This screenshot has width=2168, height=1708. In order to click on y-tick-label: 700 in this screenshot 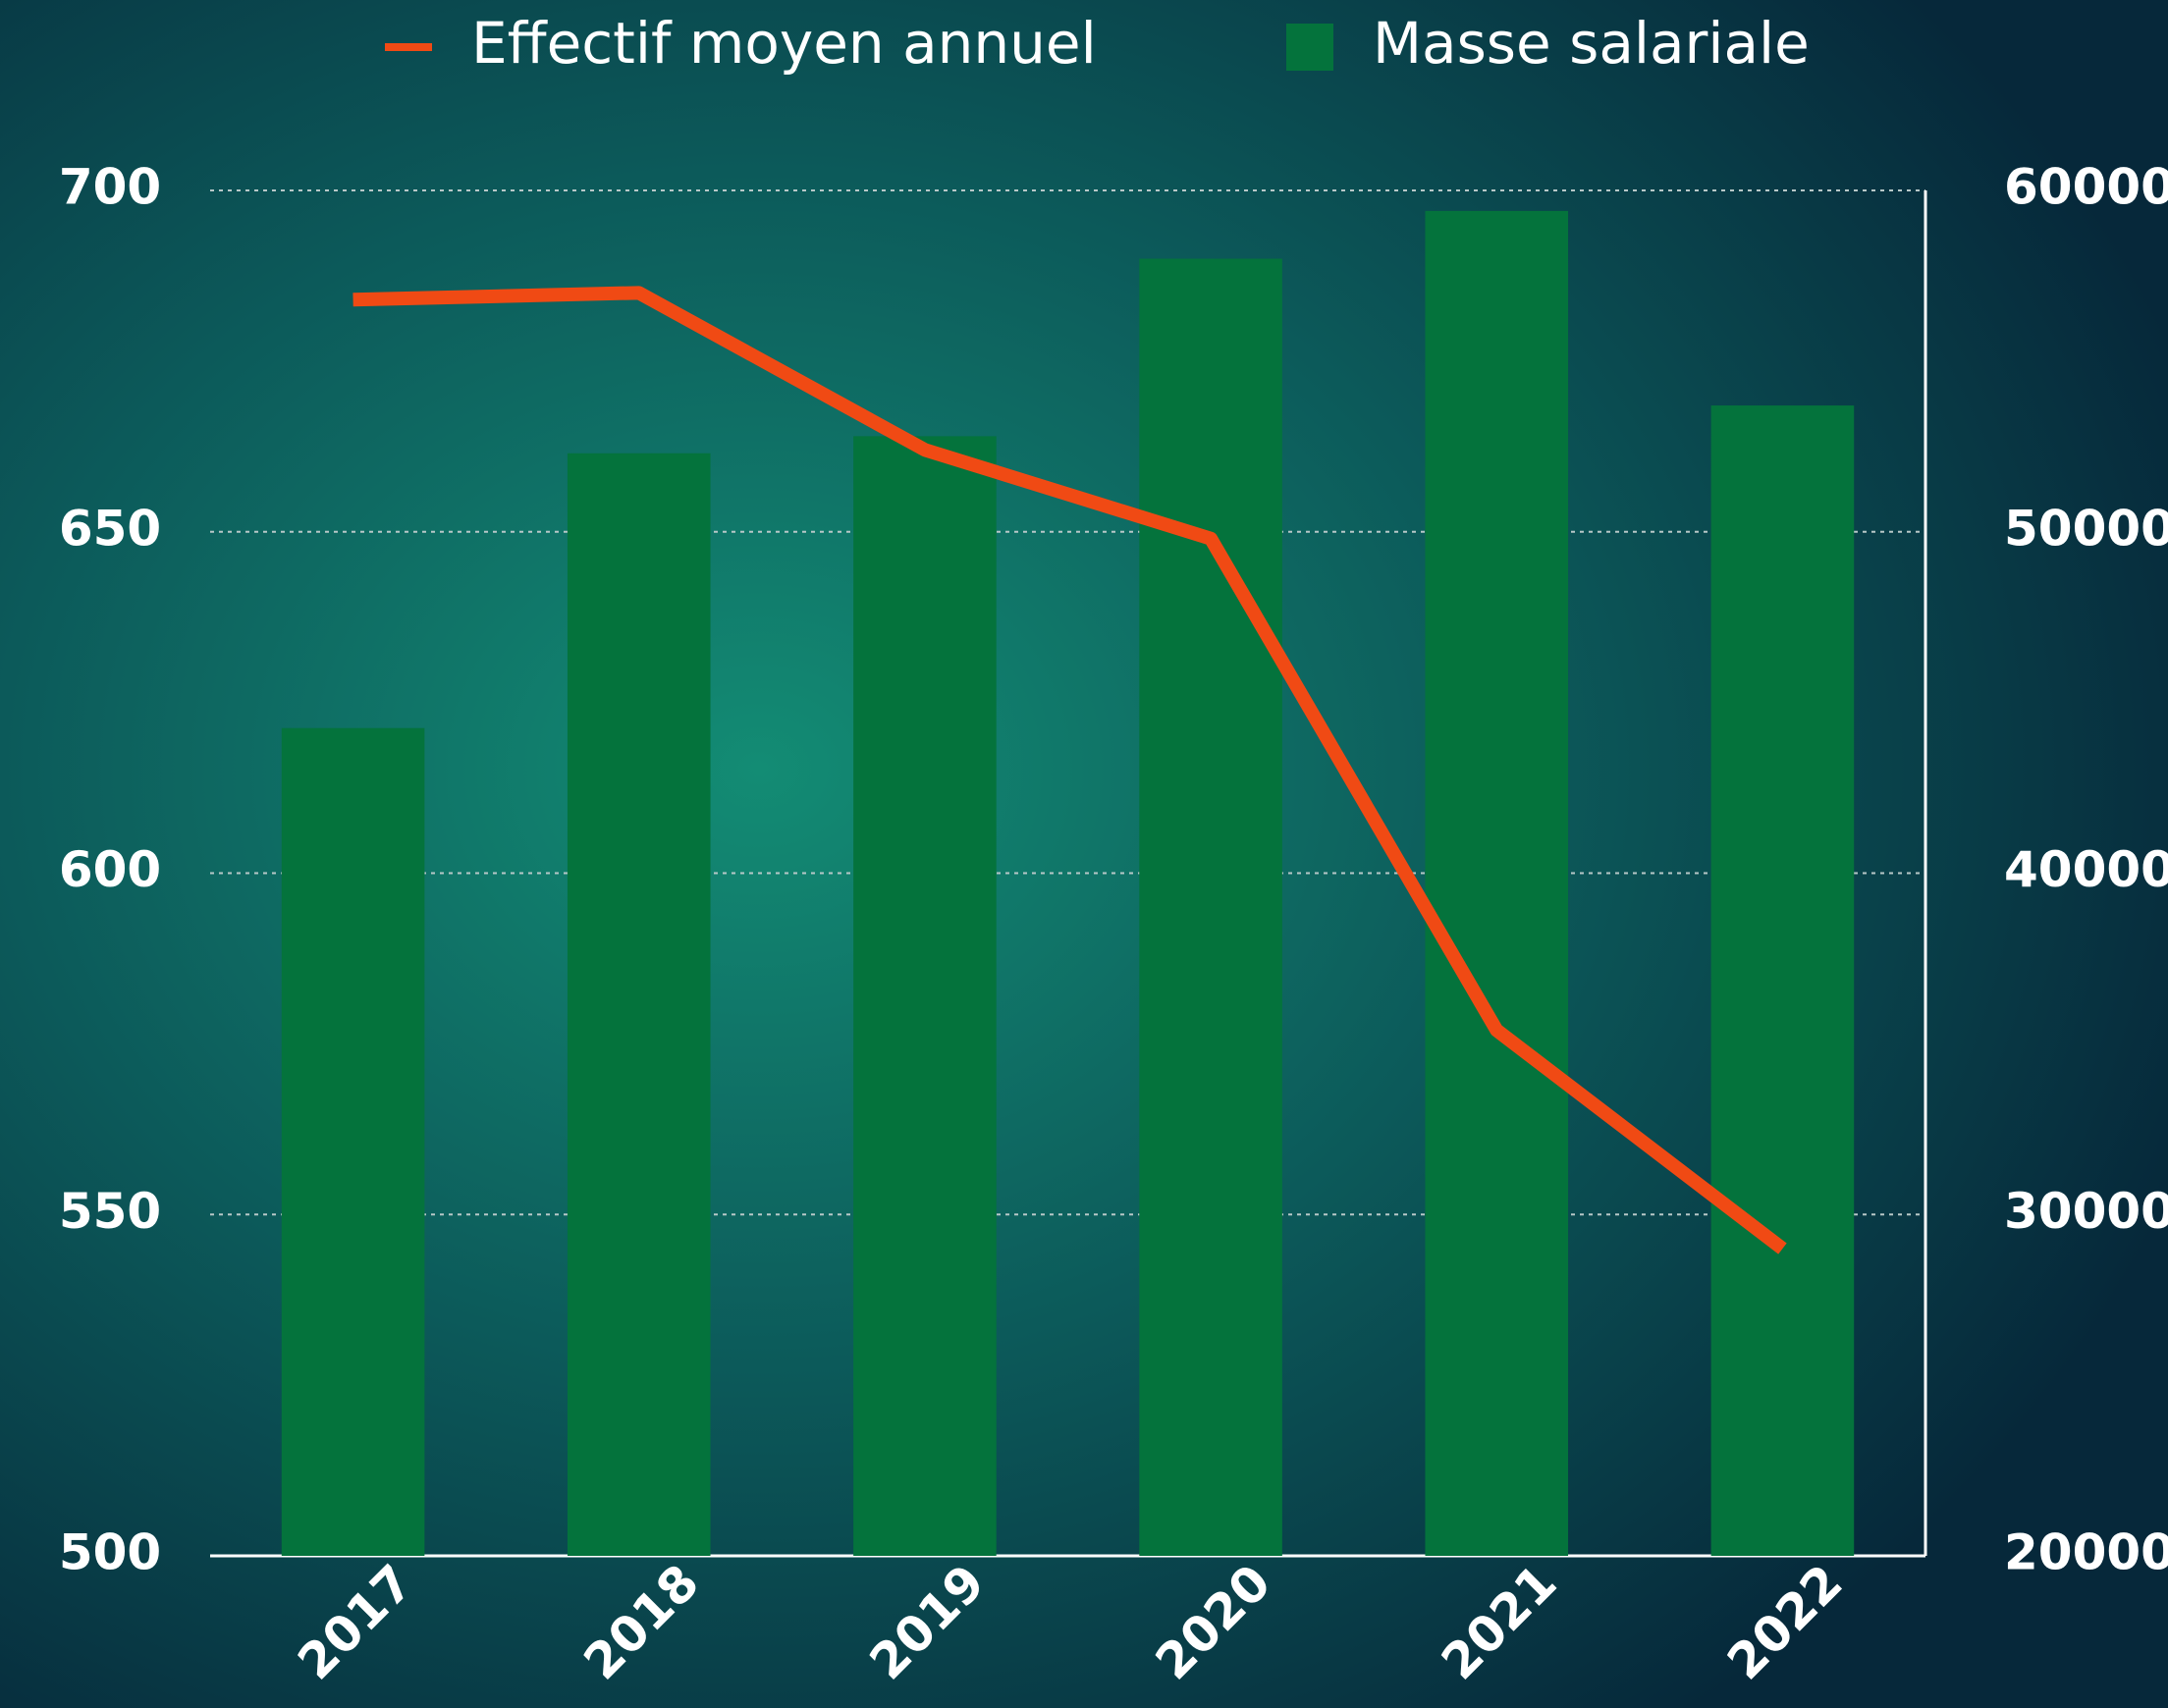, I will do `click(110, 187)`.